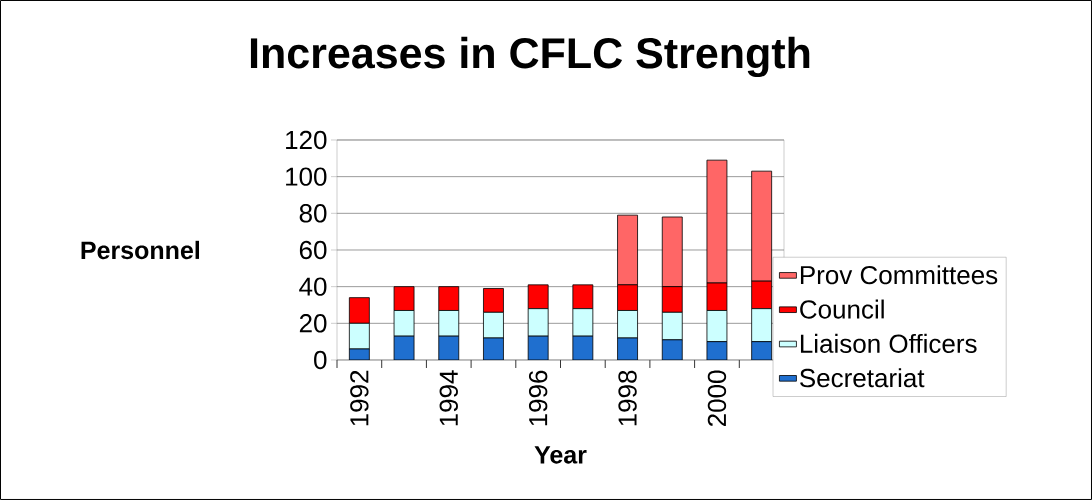 The image size is (1092, 500). Describe the element at coordinates (672, 349) in the screenshot. I see `bar` at that location.